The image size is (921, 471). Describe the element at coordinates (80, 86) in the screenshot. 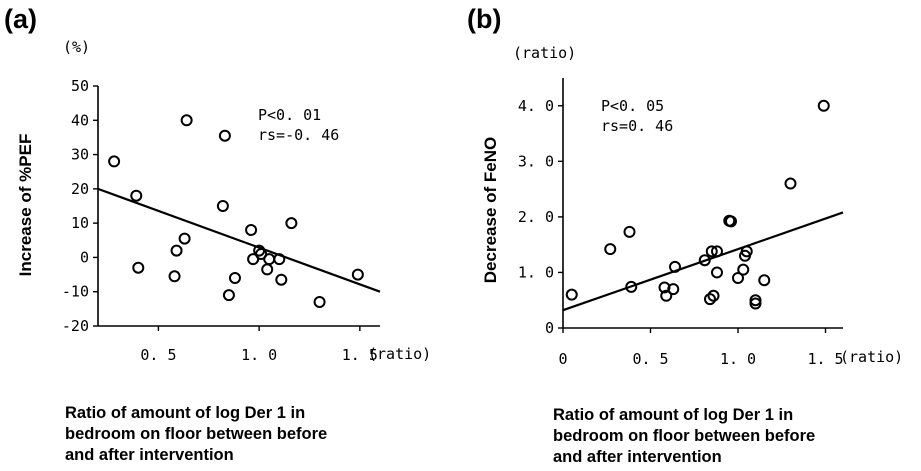

I see `y-tick-label-a: 50` at that location.